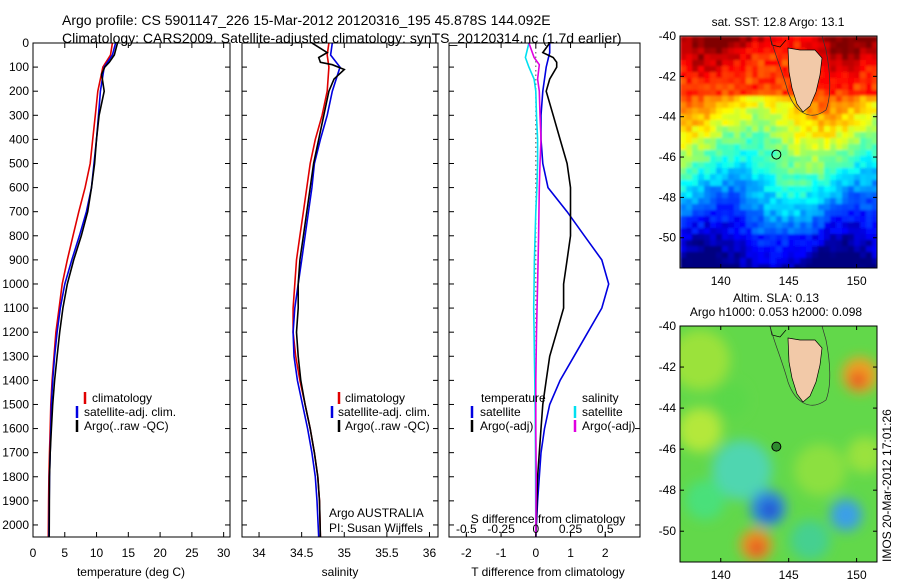  What do you see at coordinates (80, 290) in the screenshot?
I see `series-line-climatology` at bounding box center [80, 290].